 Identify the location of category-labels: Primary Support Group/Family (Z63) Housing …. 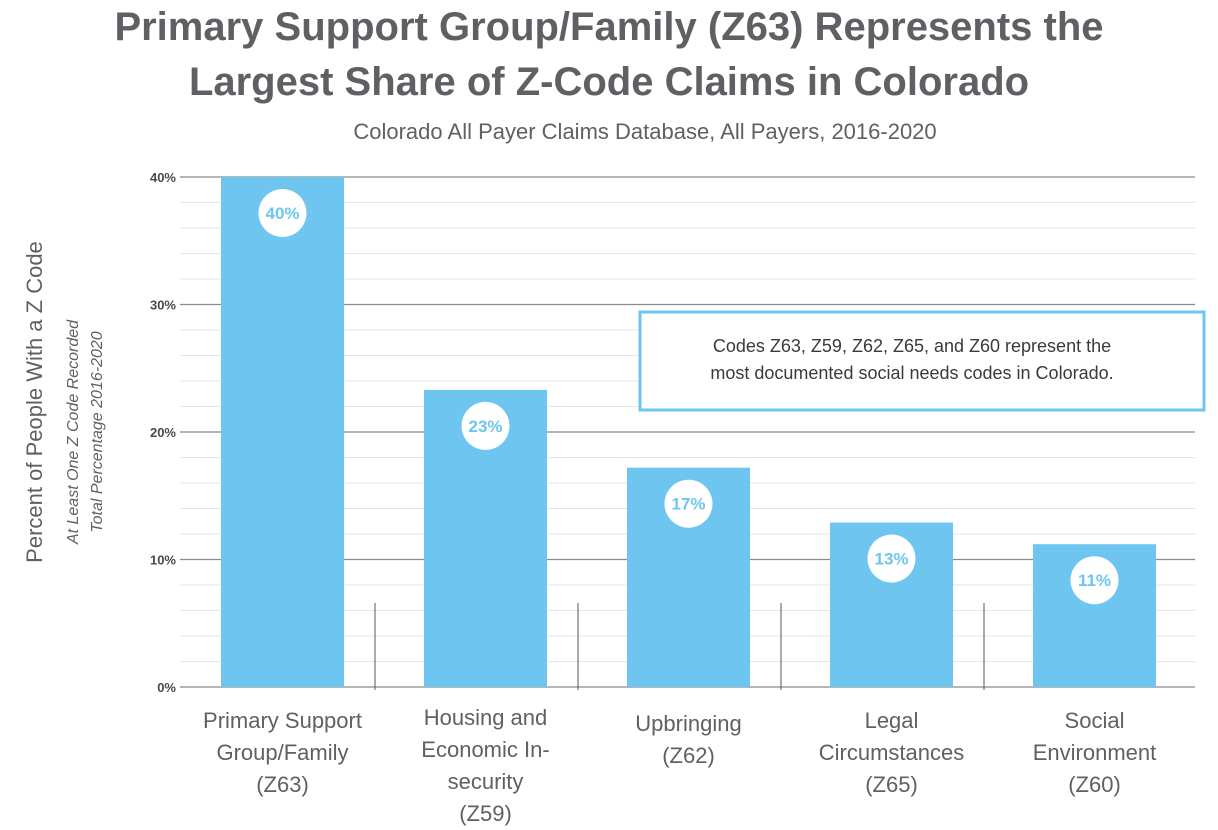
(679, 765).